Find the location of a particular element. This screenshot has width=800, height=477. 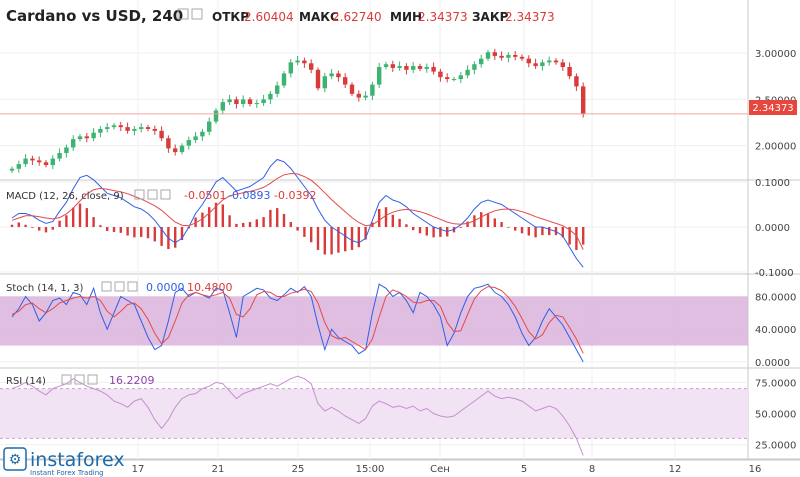

x-tick-label: 12 is located at coordinates (675, 469).